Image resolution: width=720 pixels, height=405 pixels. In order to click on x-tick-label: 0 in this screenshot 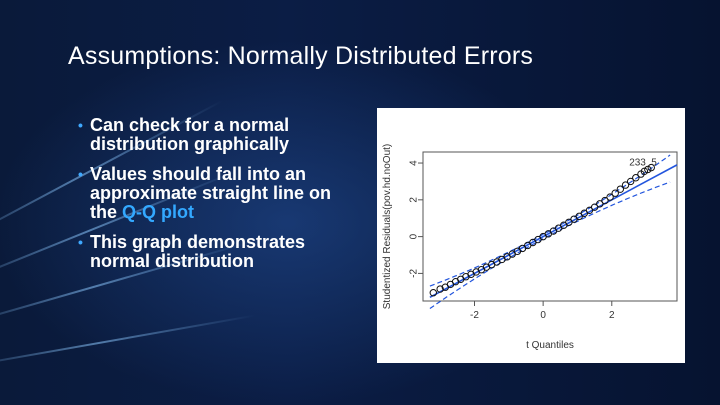, I will do `click(543, 315)`.